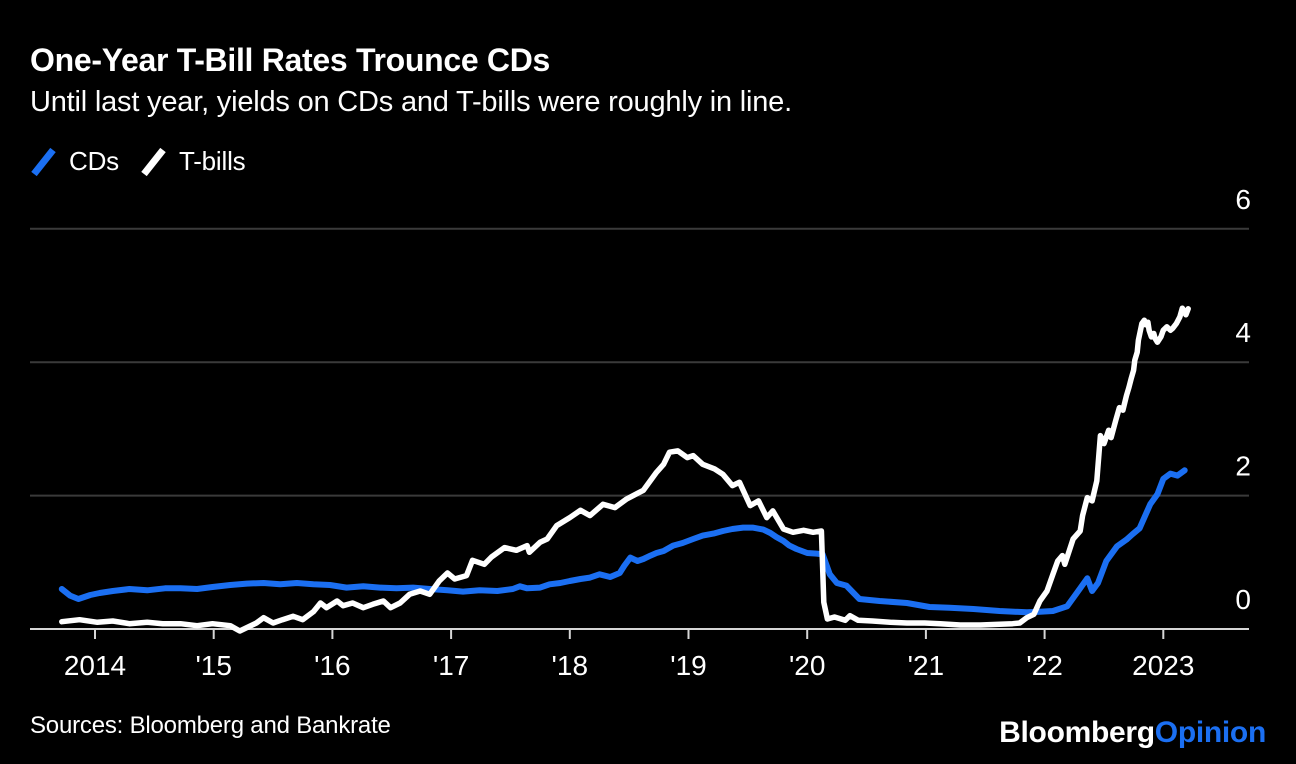  Describe the element at coordinates (94, 161) in the screenshot. I see `legend-label-cds: CDs` at that location.